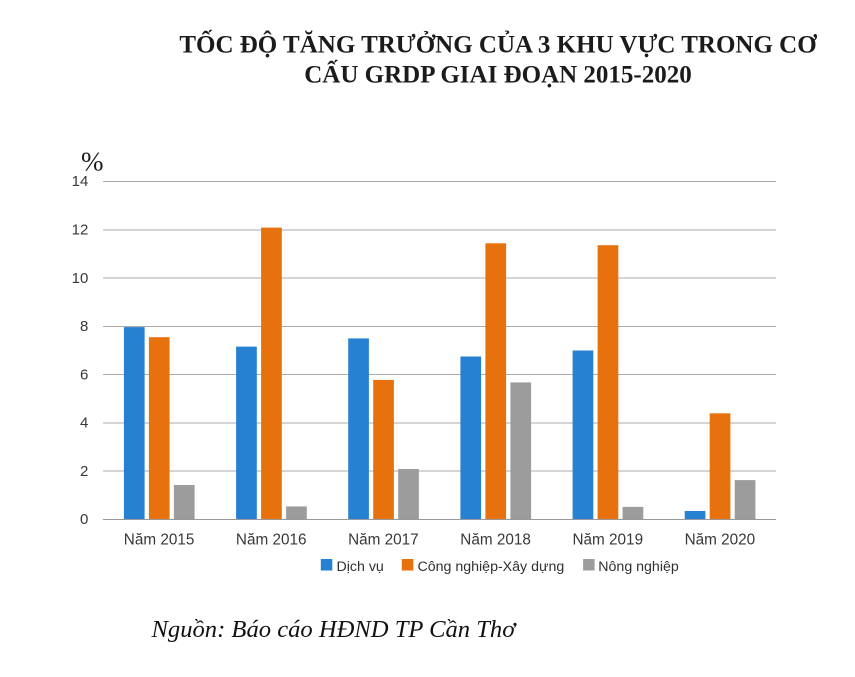 The height and width of the screenshot is (677, 855). I want to click on svg-text: Nông nghiệp, so click(638, 567).